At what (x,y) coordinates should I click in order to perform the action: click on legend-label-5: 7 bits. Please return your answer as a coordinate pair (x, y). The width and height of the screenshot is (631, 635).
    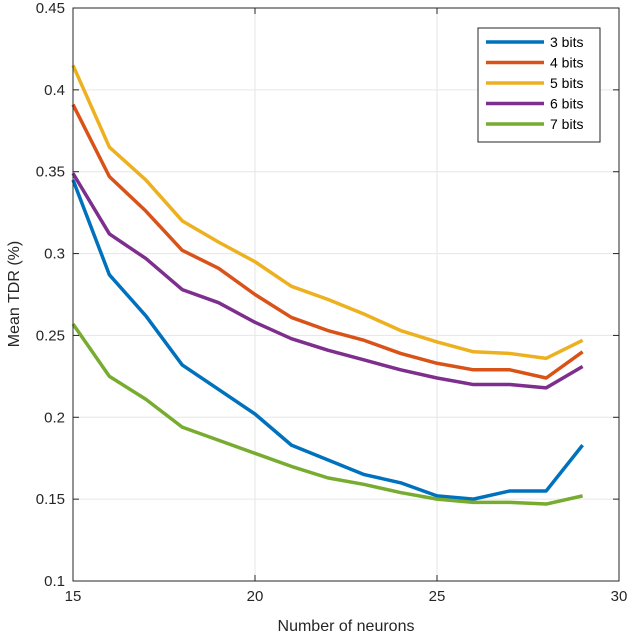
    Looking at the image, I should click on (566, 124).